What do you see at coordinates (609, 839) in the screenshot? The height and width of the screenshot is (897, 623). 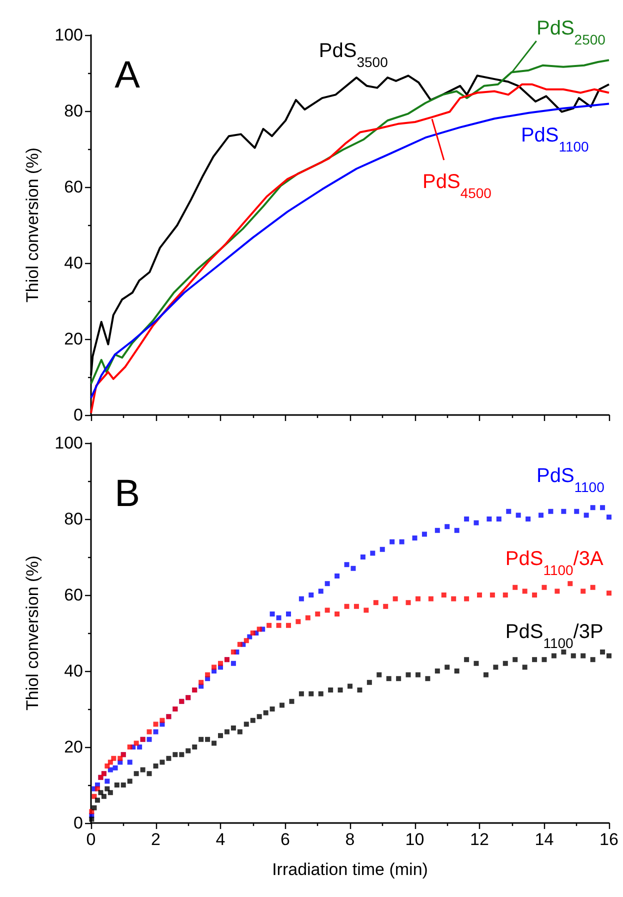 I see `x-tick-label: 16` at bounding box center [609, 839].